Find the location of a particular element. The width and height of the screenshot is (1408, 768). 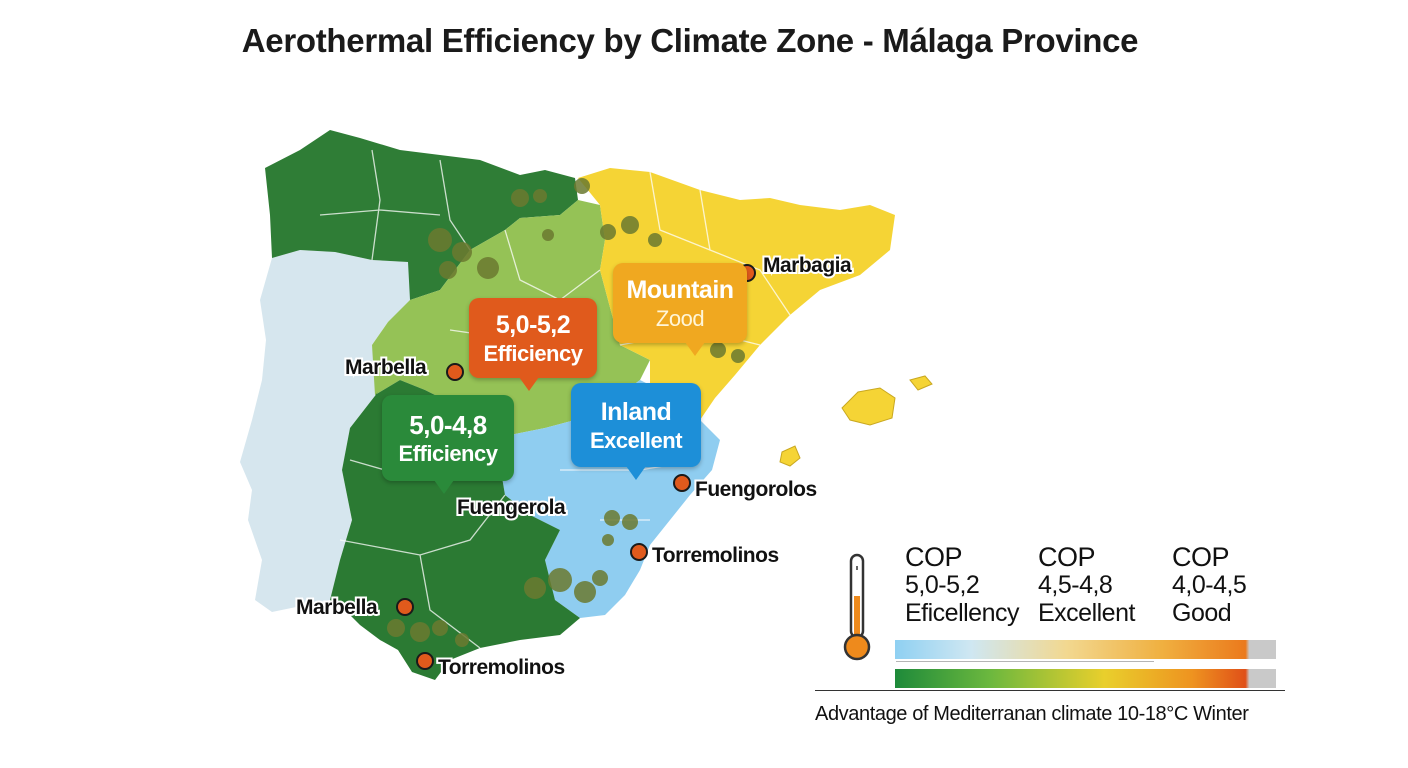

legend-2-label: COP is located at coordinates (1067, 557).